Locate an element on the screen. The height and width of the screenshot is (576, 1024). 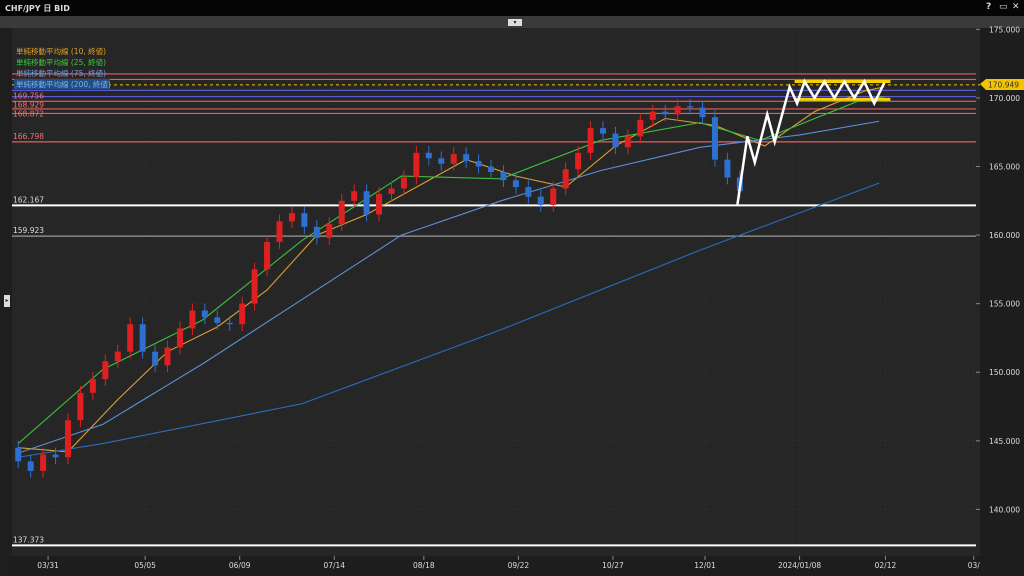
x-tick-label: 02/12 is located at coordinates (886, 565).